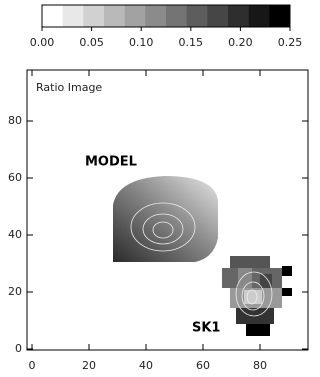 The height and width of the screenshot is (377, 320). What do you see at coordinates (15, 291) in the screenshot?
I see `y-tick-label: 20` at bounding box center [15, 291].